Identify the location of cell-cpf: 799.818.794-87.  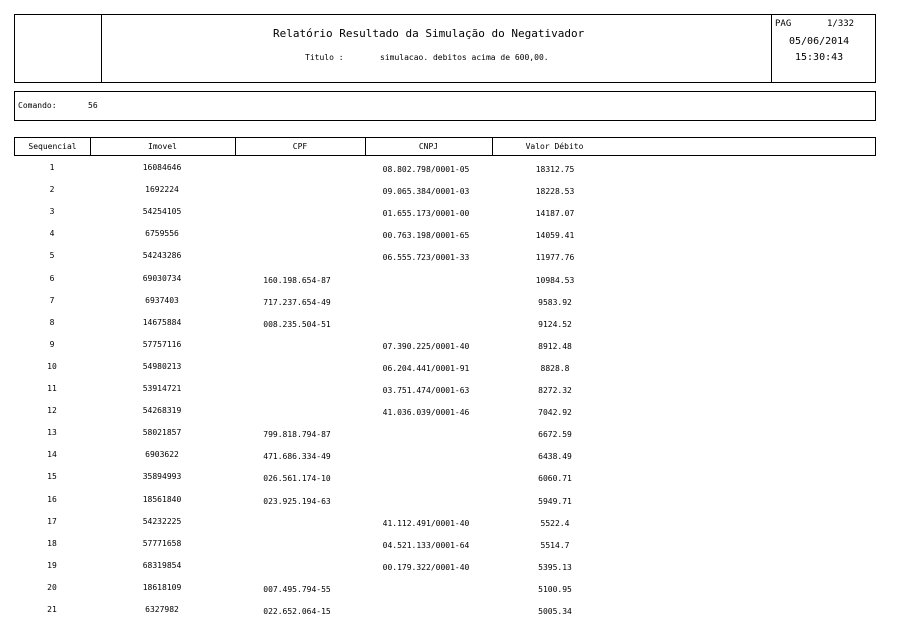
(297, 434).